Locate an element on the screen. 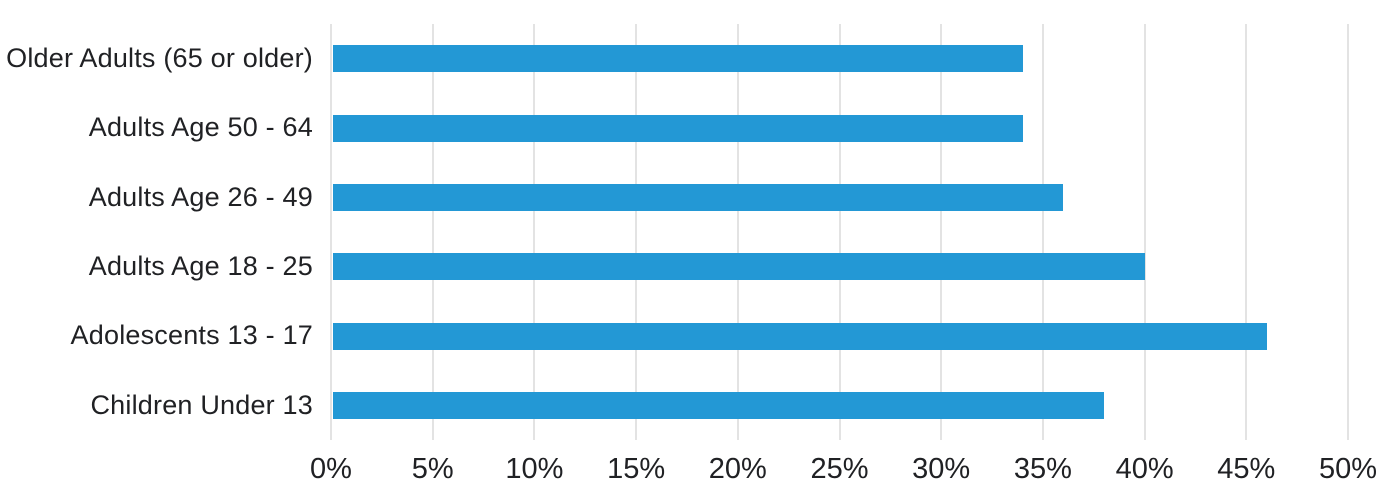 This screenshot has width=1400, height=503. category-label-1: Adults Age 50 - 64 is located at coordinates (200, 127).